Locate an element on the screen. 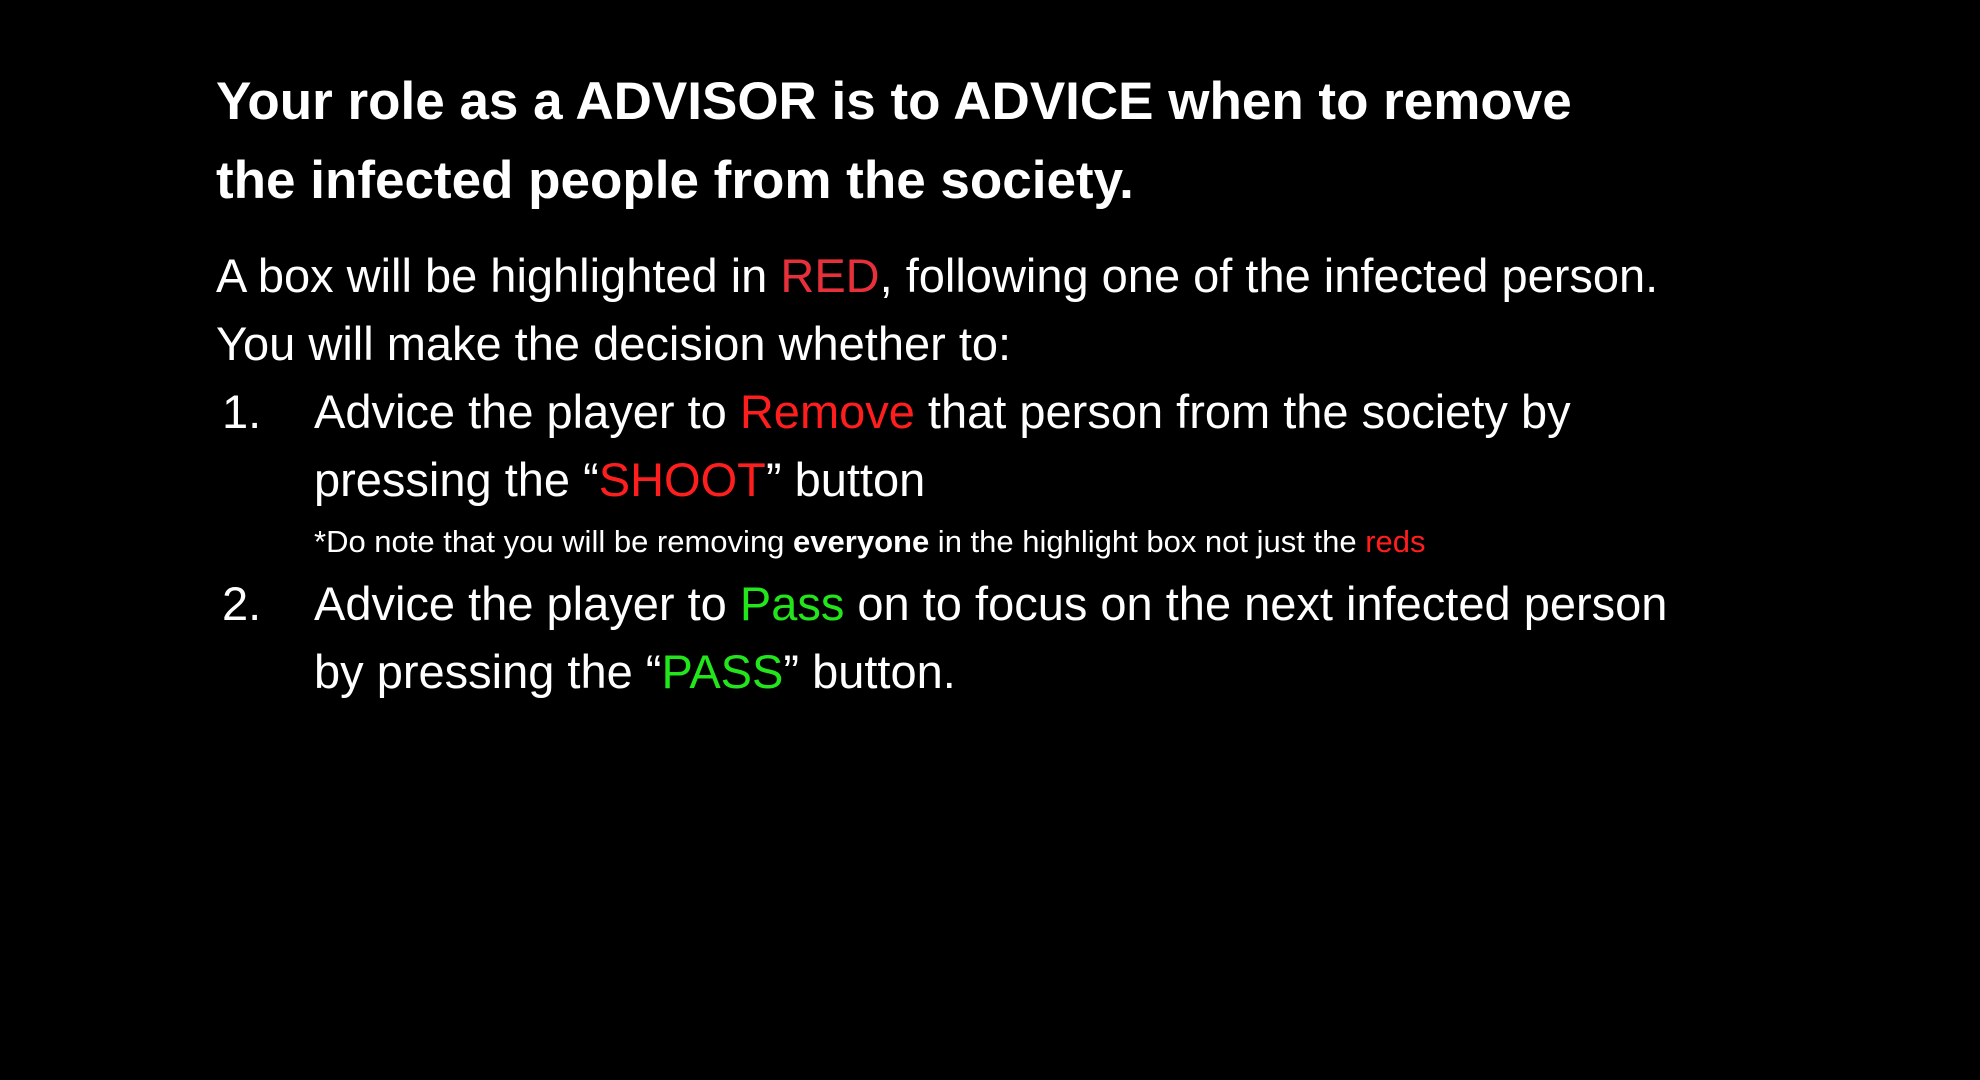 The image size is (1980, 1080). note-text: in the highlight box not just the is located at coordinates (1147, 541).